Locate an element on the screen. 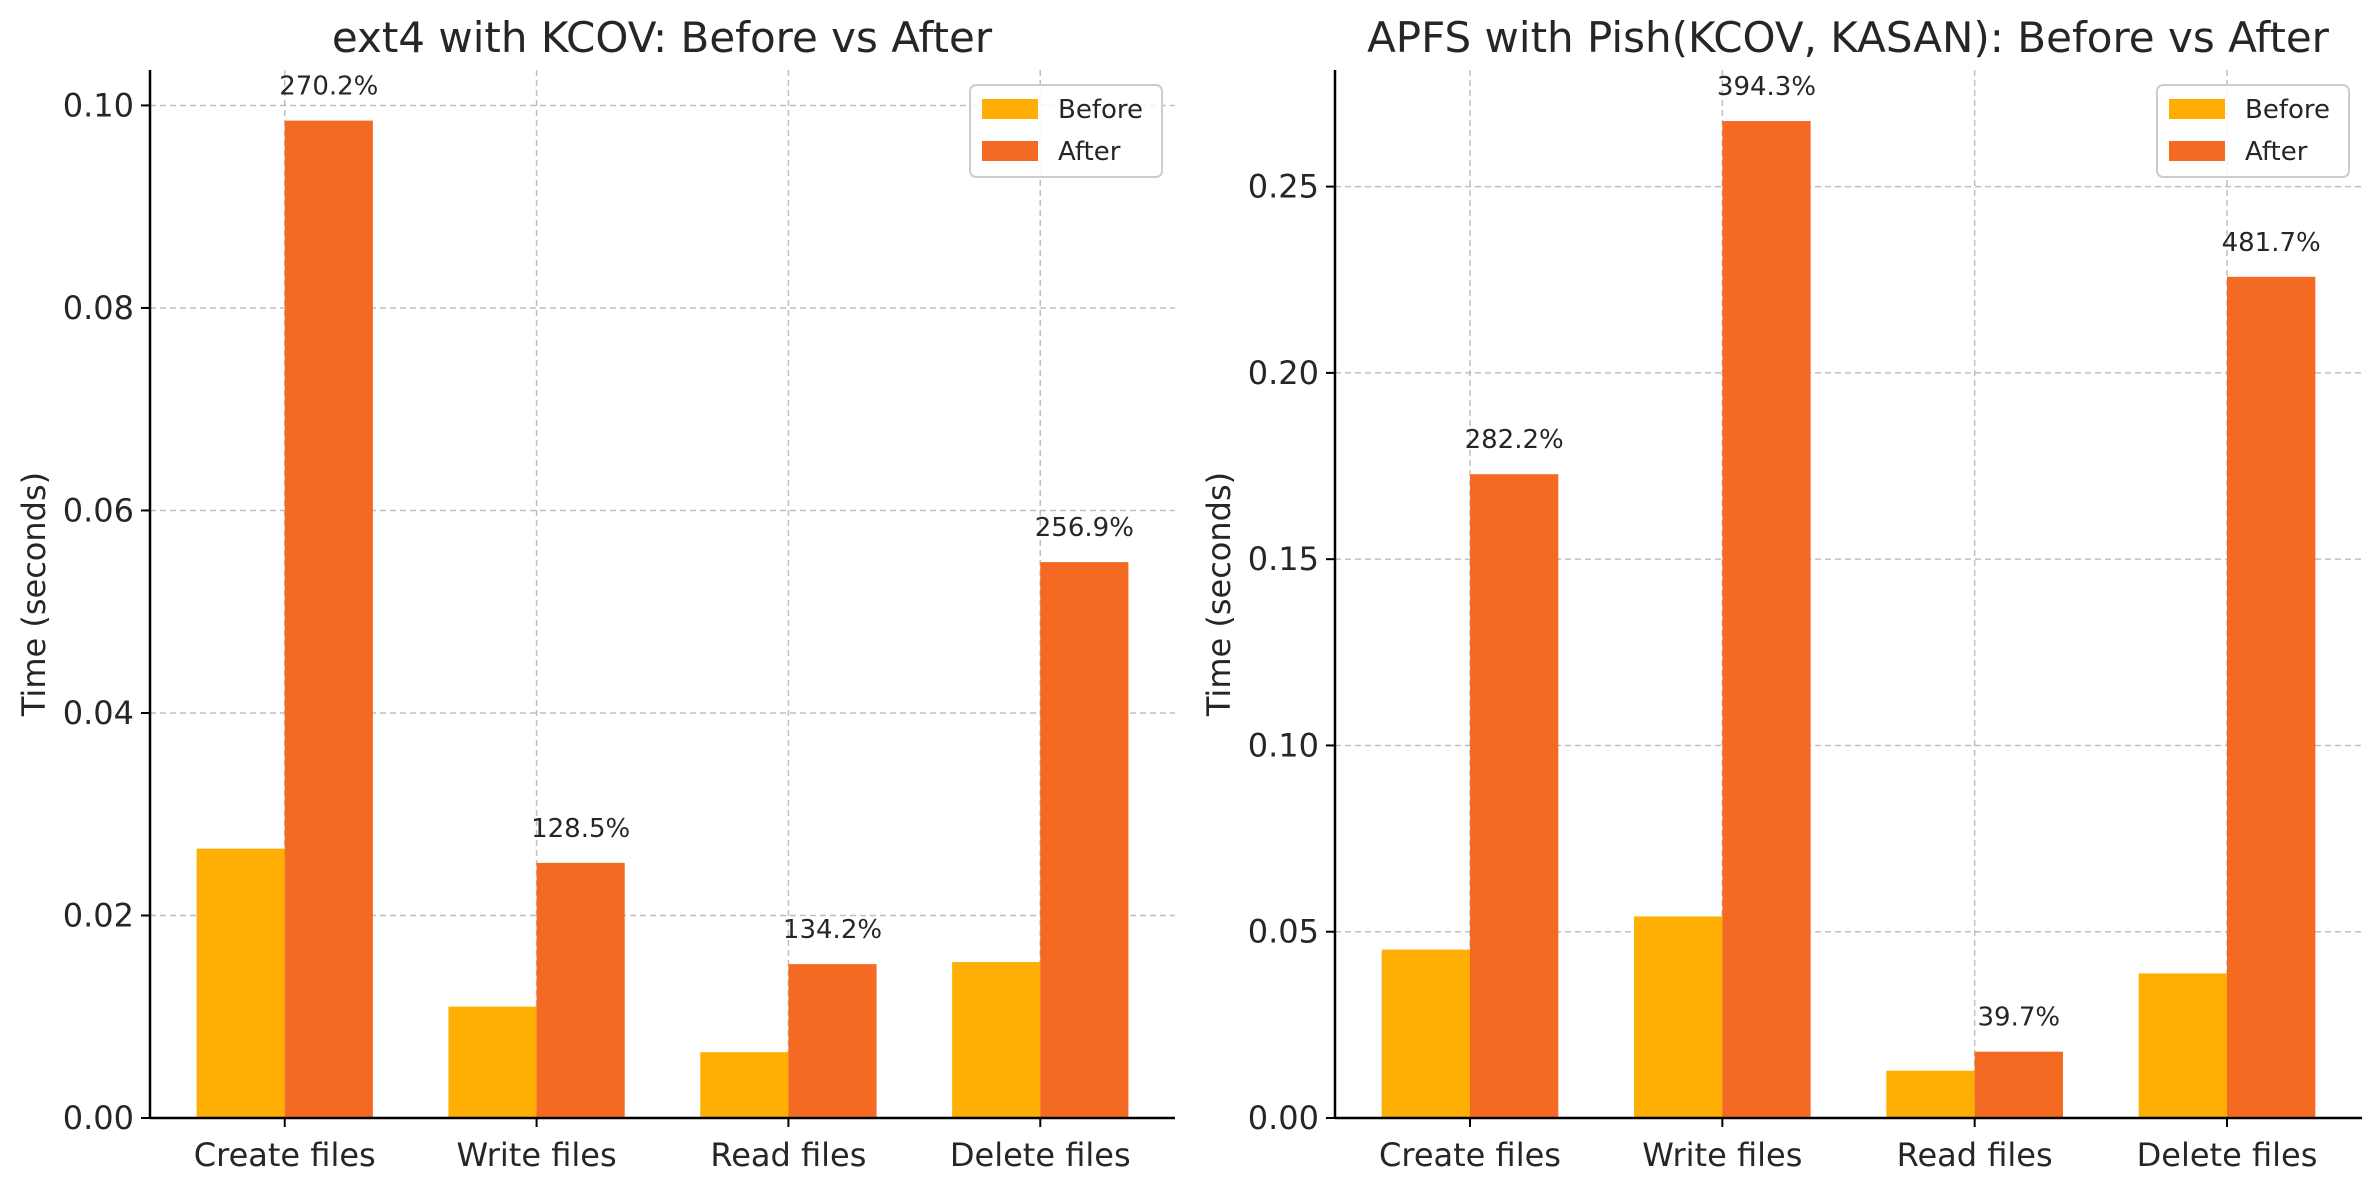  y-tick-label: 0.04 is located at coordinates (98, 713).